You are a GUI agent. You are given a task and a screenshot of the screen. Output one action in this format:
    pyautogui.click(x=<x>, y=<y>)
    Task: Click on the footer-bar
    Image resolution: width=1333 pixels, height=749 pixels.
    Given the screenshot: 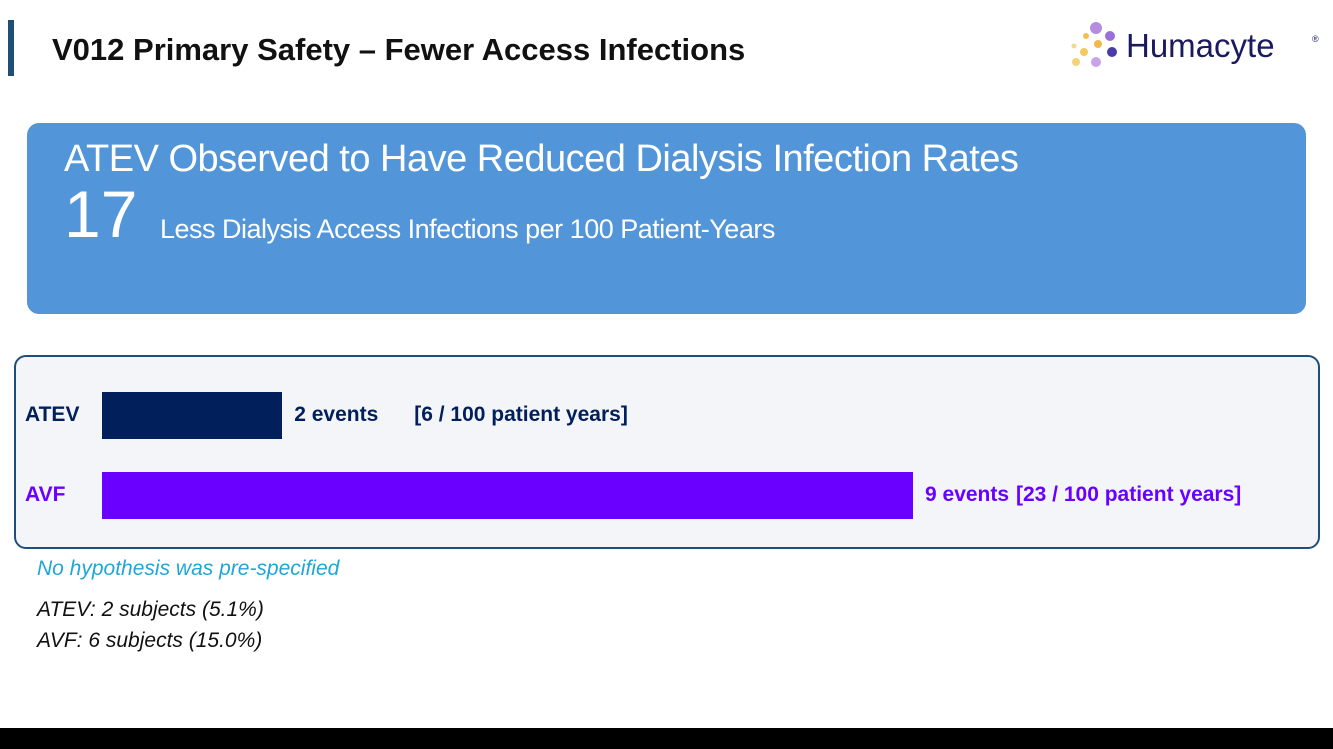 What is the action you would take?
    pyautogui.click(x=666, y=738)
    